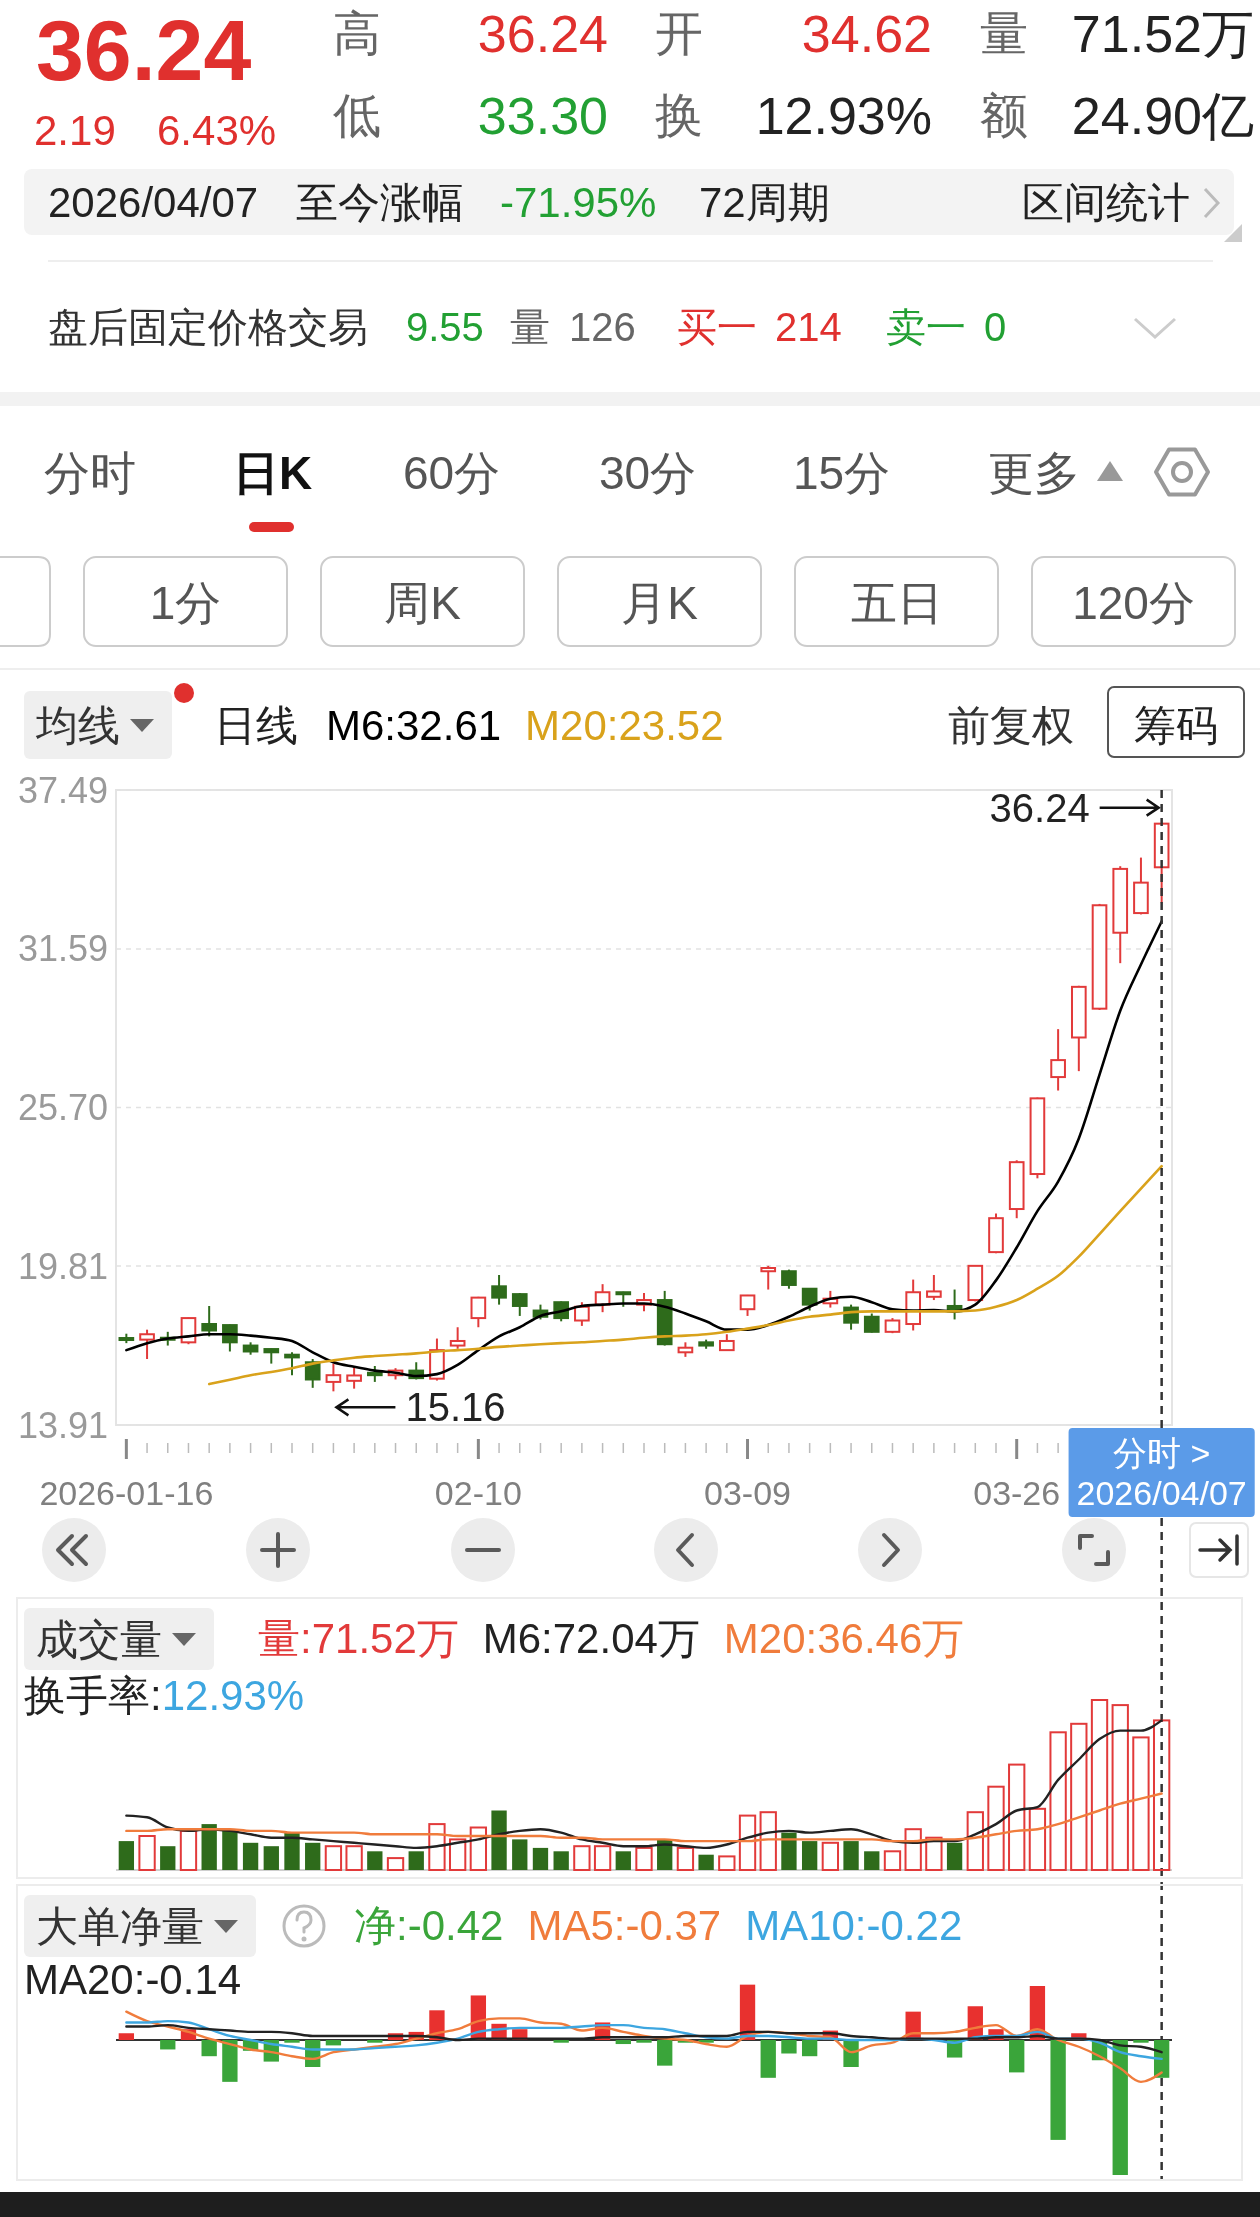 This screenshot has height=2217, width=1260. I want to click on text: 量, so click(1004, 33).